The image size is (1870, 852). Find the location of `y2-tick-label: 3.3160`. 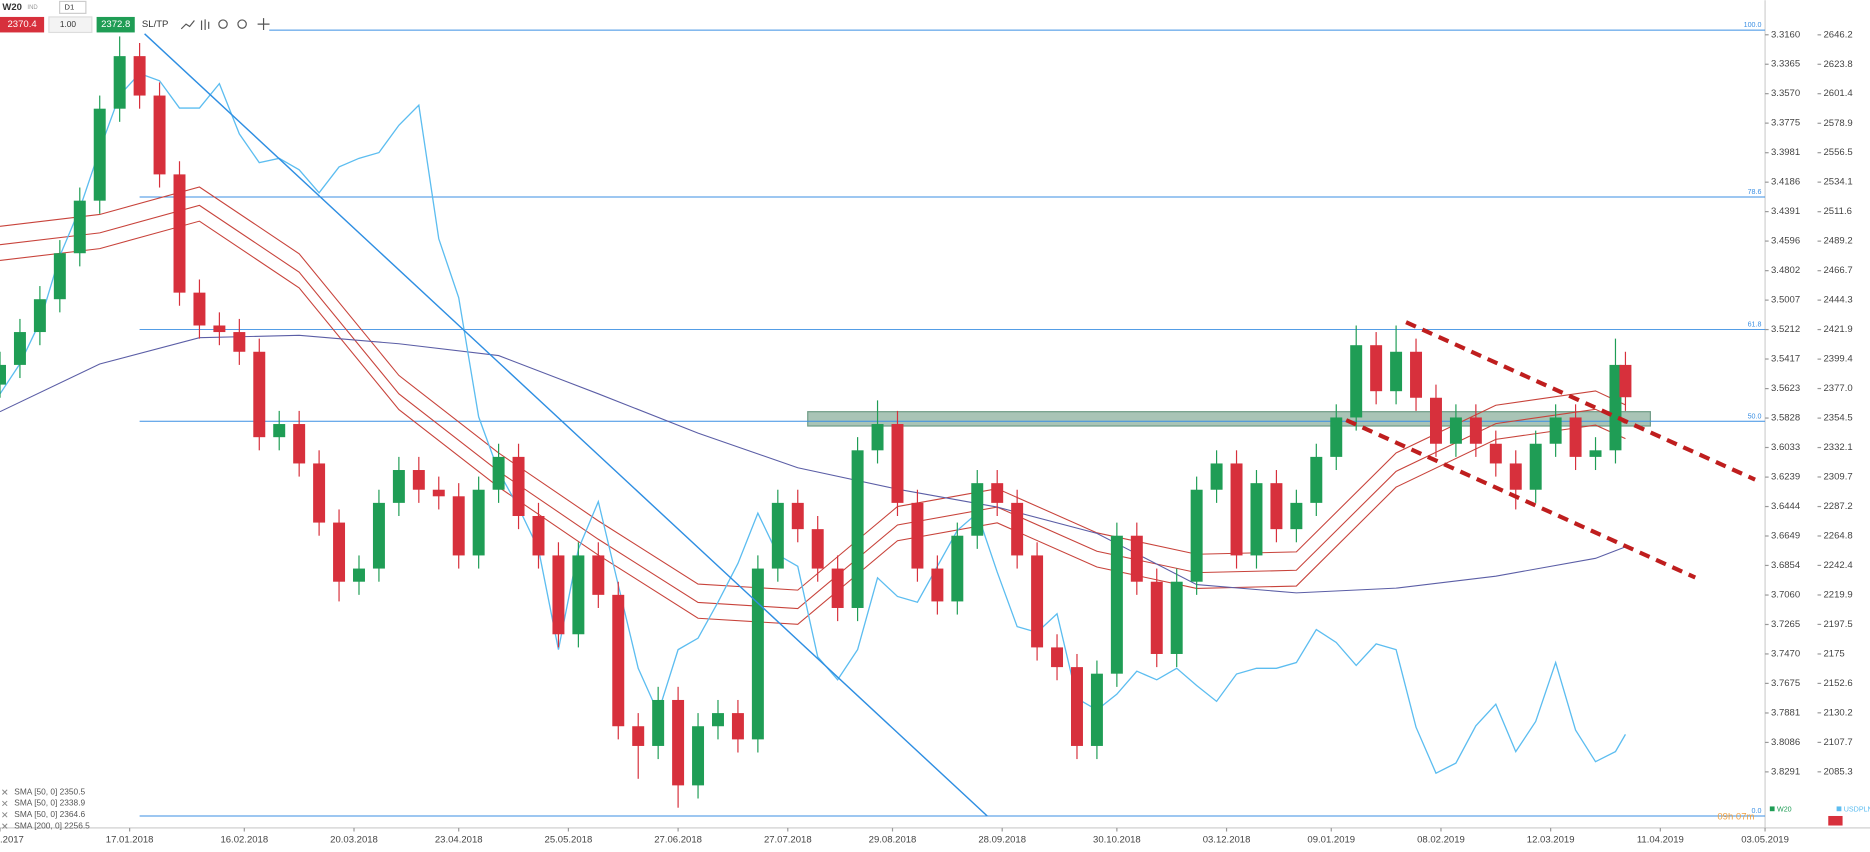

y2-tick-label: 3.3160 is located at coordinates (1785, 34).